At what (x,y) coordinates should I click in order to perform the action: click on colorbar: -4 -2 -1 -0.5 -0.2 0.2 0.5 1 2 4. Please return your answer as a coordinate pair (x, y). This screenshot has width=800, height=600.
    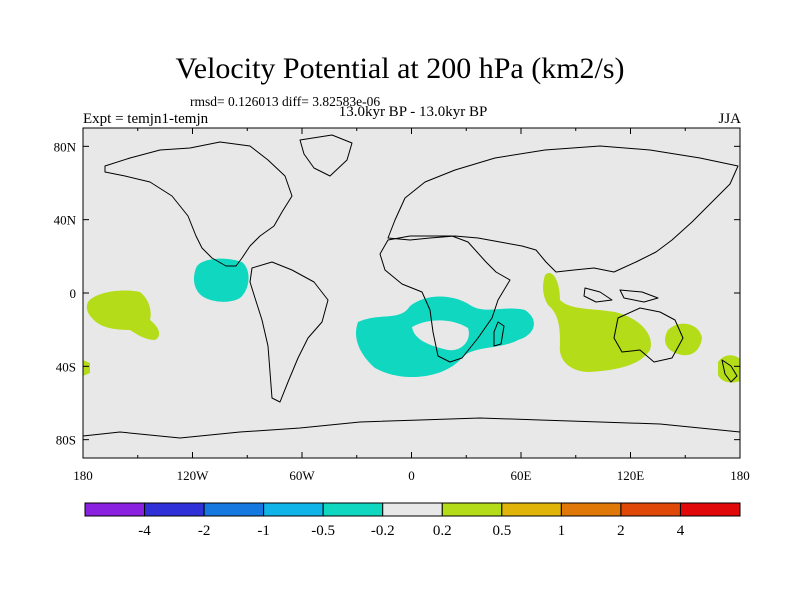
    Looking at the image, I should click on (412, 520).